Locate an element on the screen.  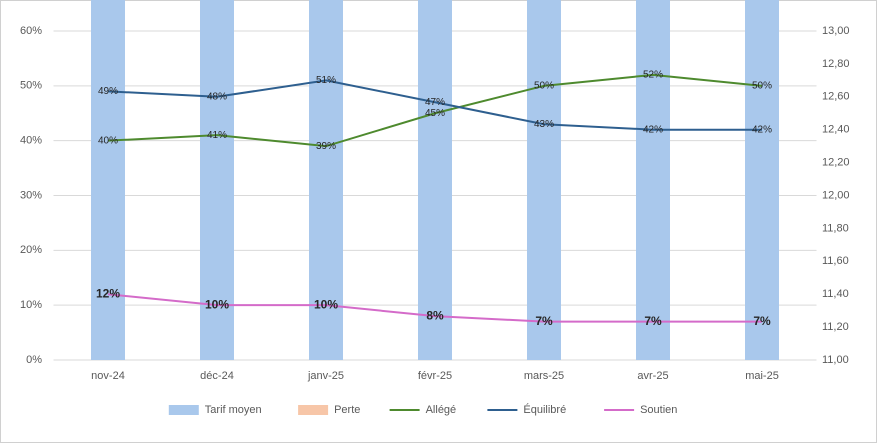
line-value-label: 48% is located at coordinates (217, 96).